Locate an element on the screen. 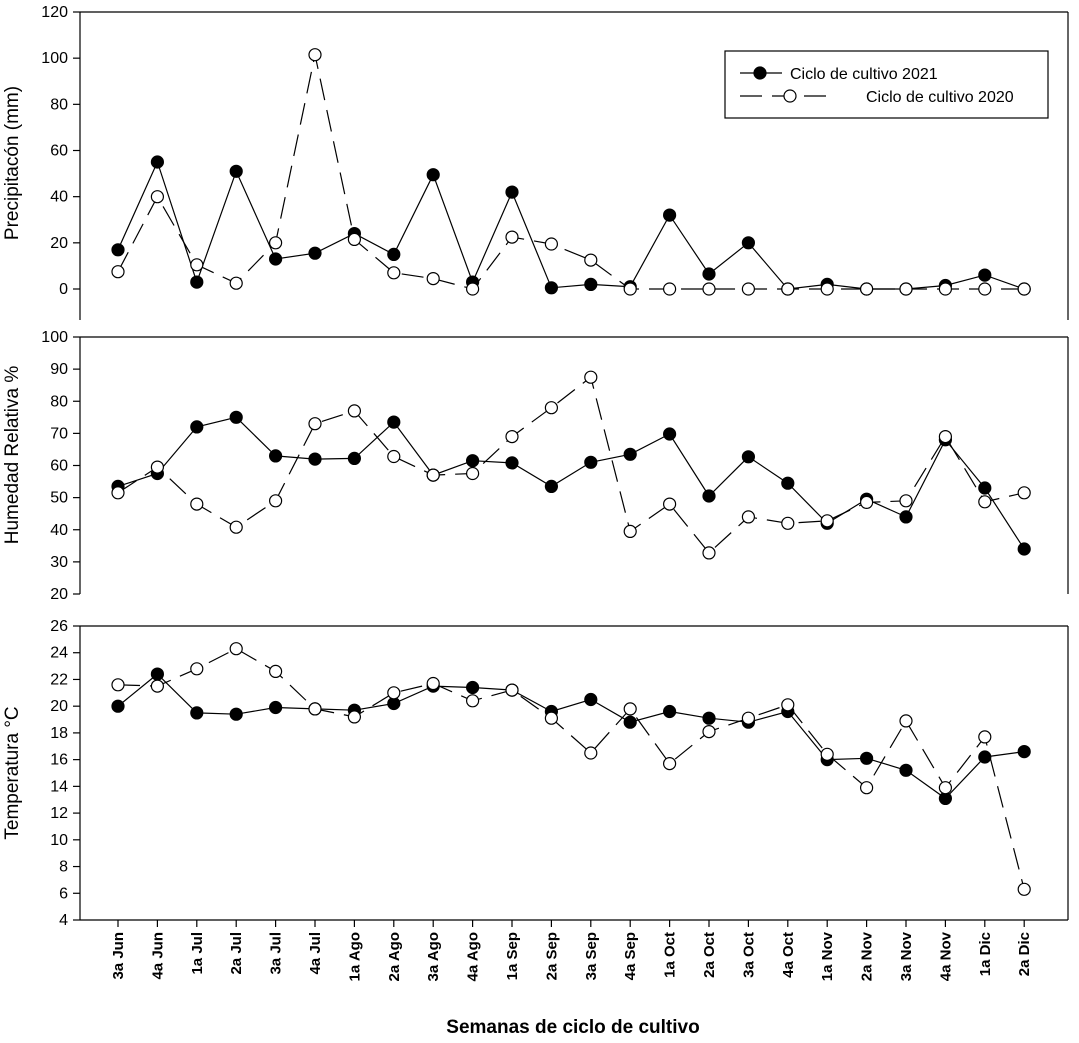 Image resolution: width=1079 pixels, height=1043 pixels. humidity-ytick-label: 90 is located at coordinates (59, 369).